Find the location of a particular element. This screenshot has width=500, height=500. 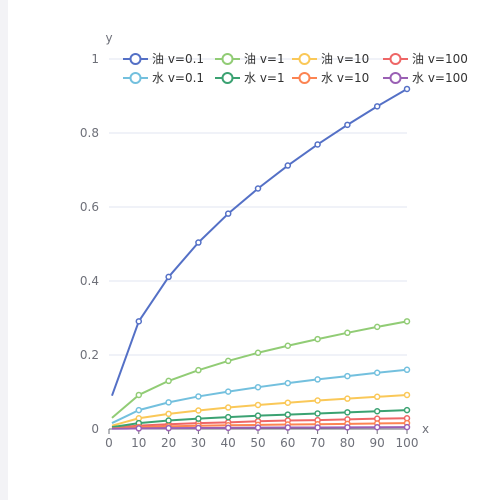

y-tick-label: 0.4 is located at coordinates (89, 281).